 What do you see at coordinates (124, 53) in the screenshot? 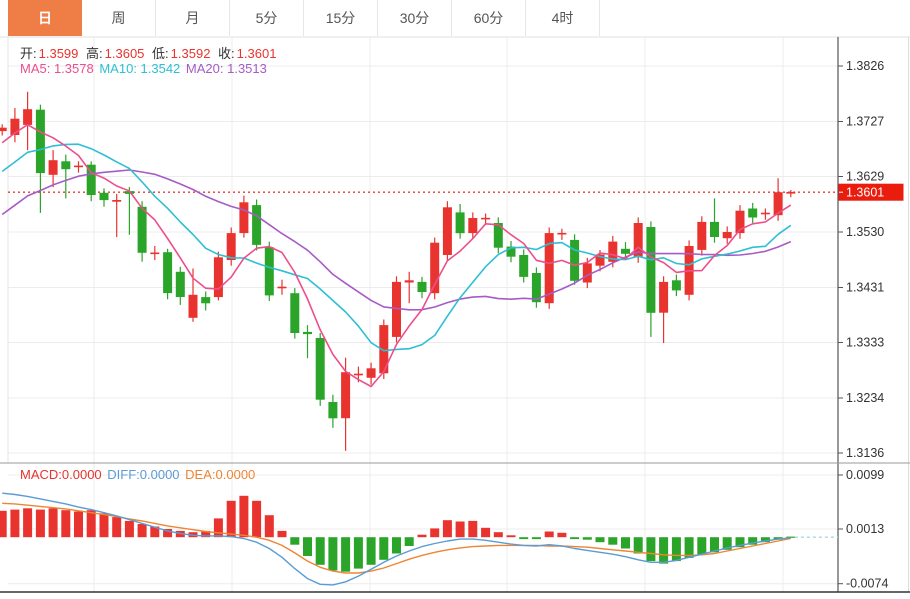
I see `high-value: 1.3605` at bounding box center [124, 53].